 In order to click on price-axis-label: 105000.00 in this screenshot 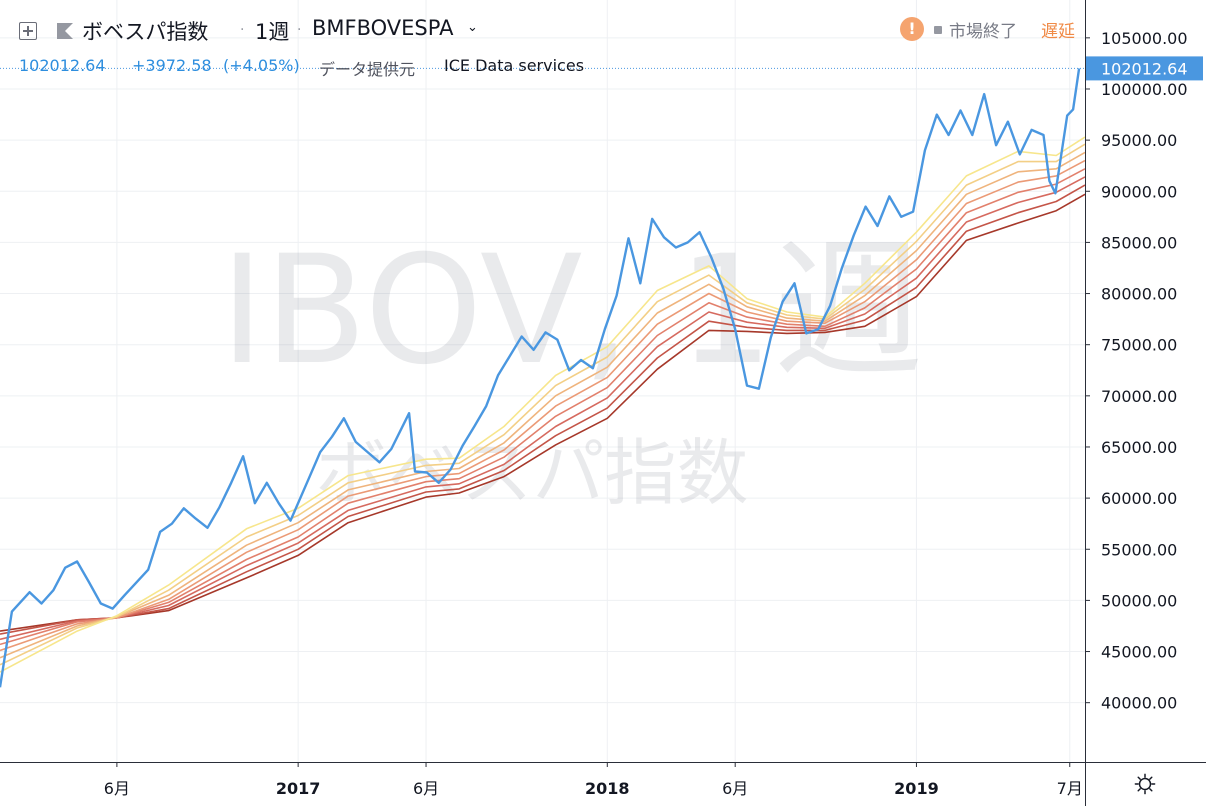, I will do `click(1144, 38)`.